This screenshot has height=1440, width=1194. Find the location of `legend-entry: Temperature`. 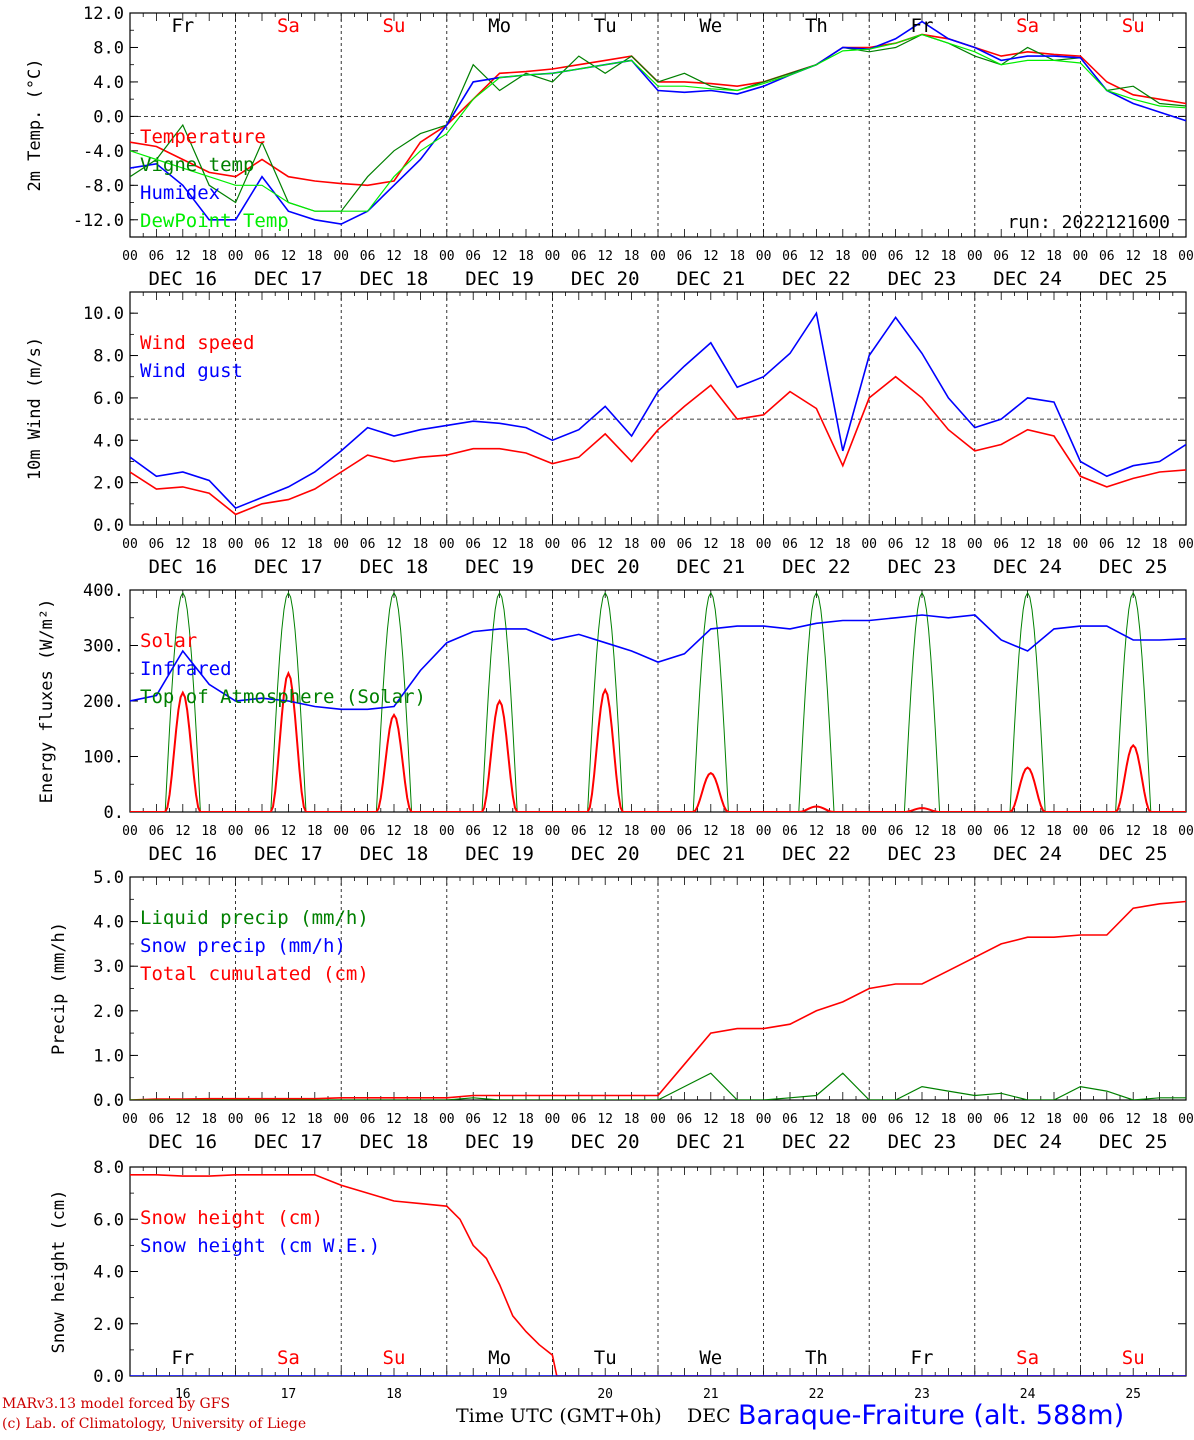

legend-entry: Temperature is located at coordinates (203, 137).